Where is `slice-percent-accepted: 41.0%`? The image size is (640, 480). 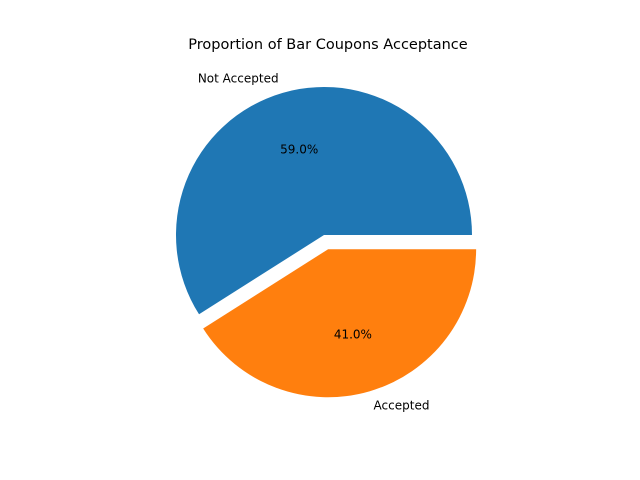 slice-percent-accepted: 41.0% is located at coordinates (353, 334).